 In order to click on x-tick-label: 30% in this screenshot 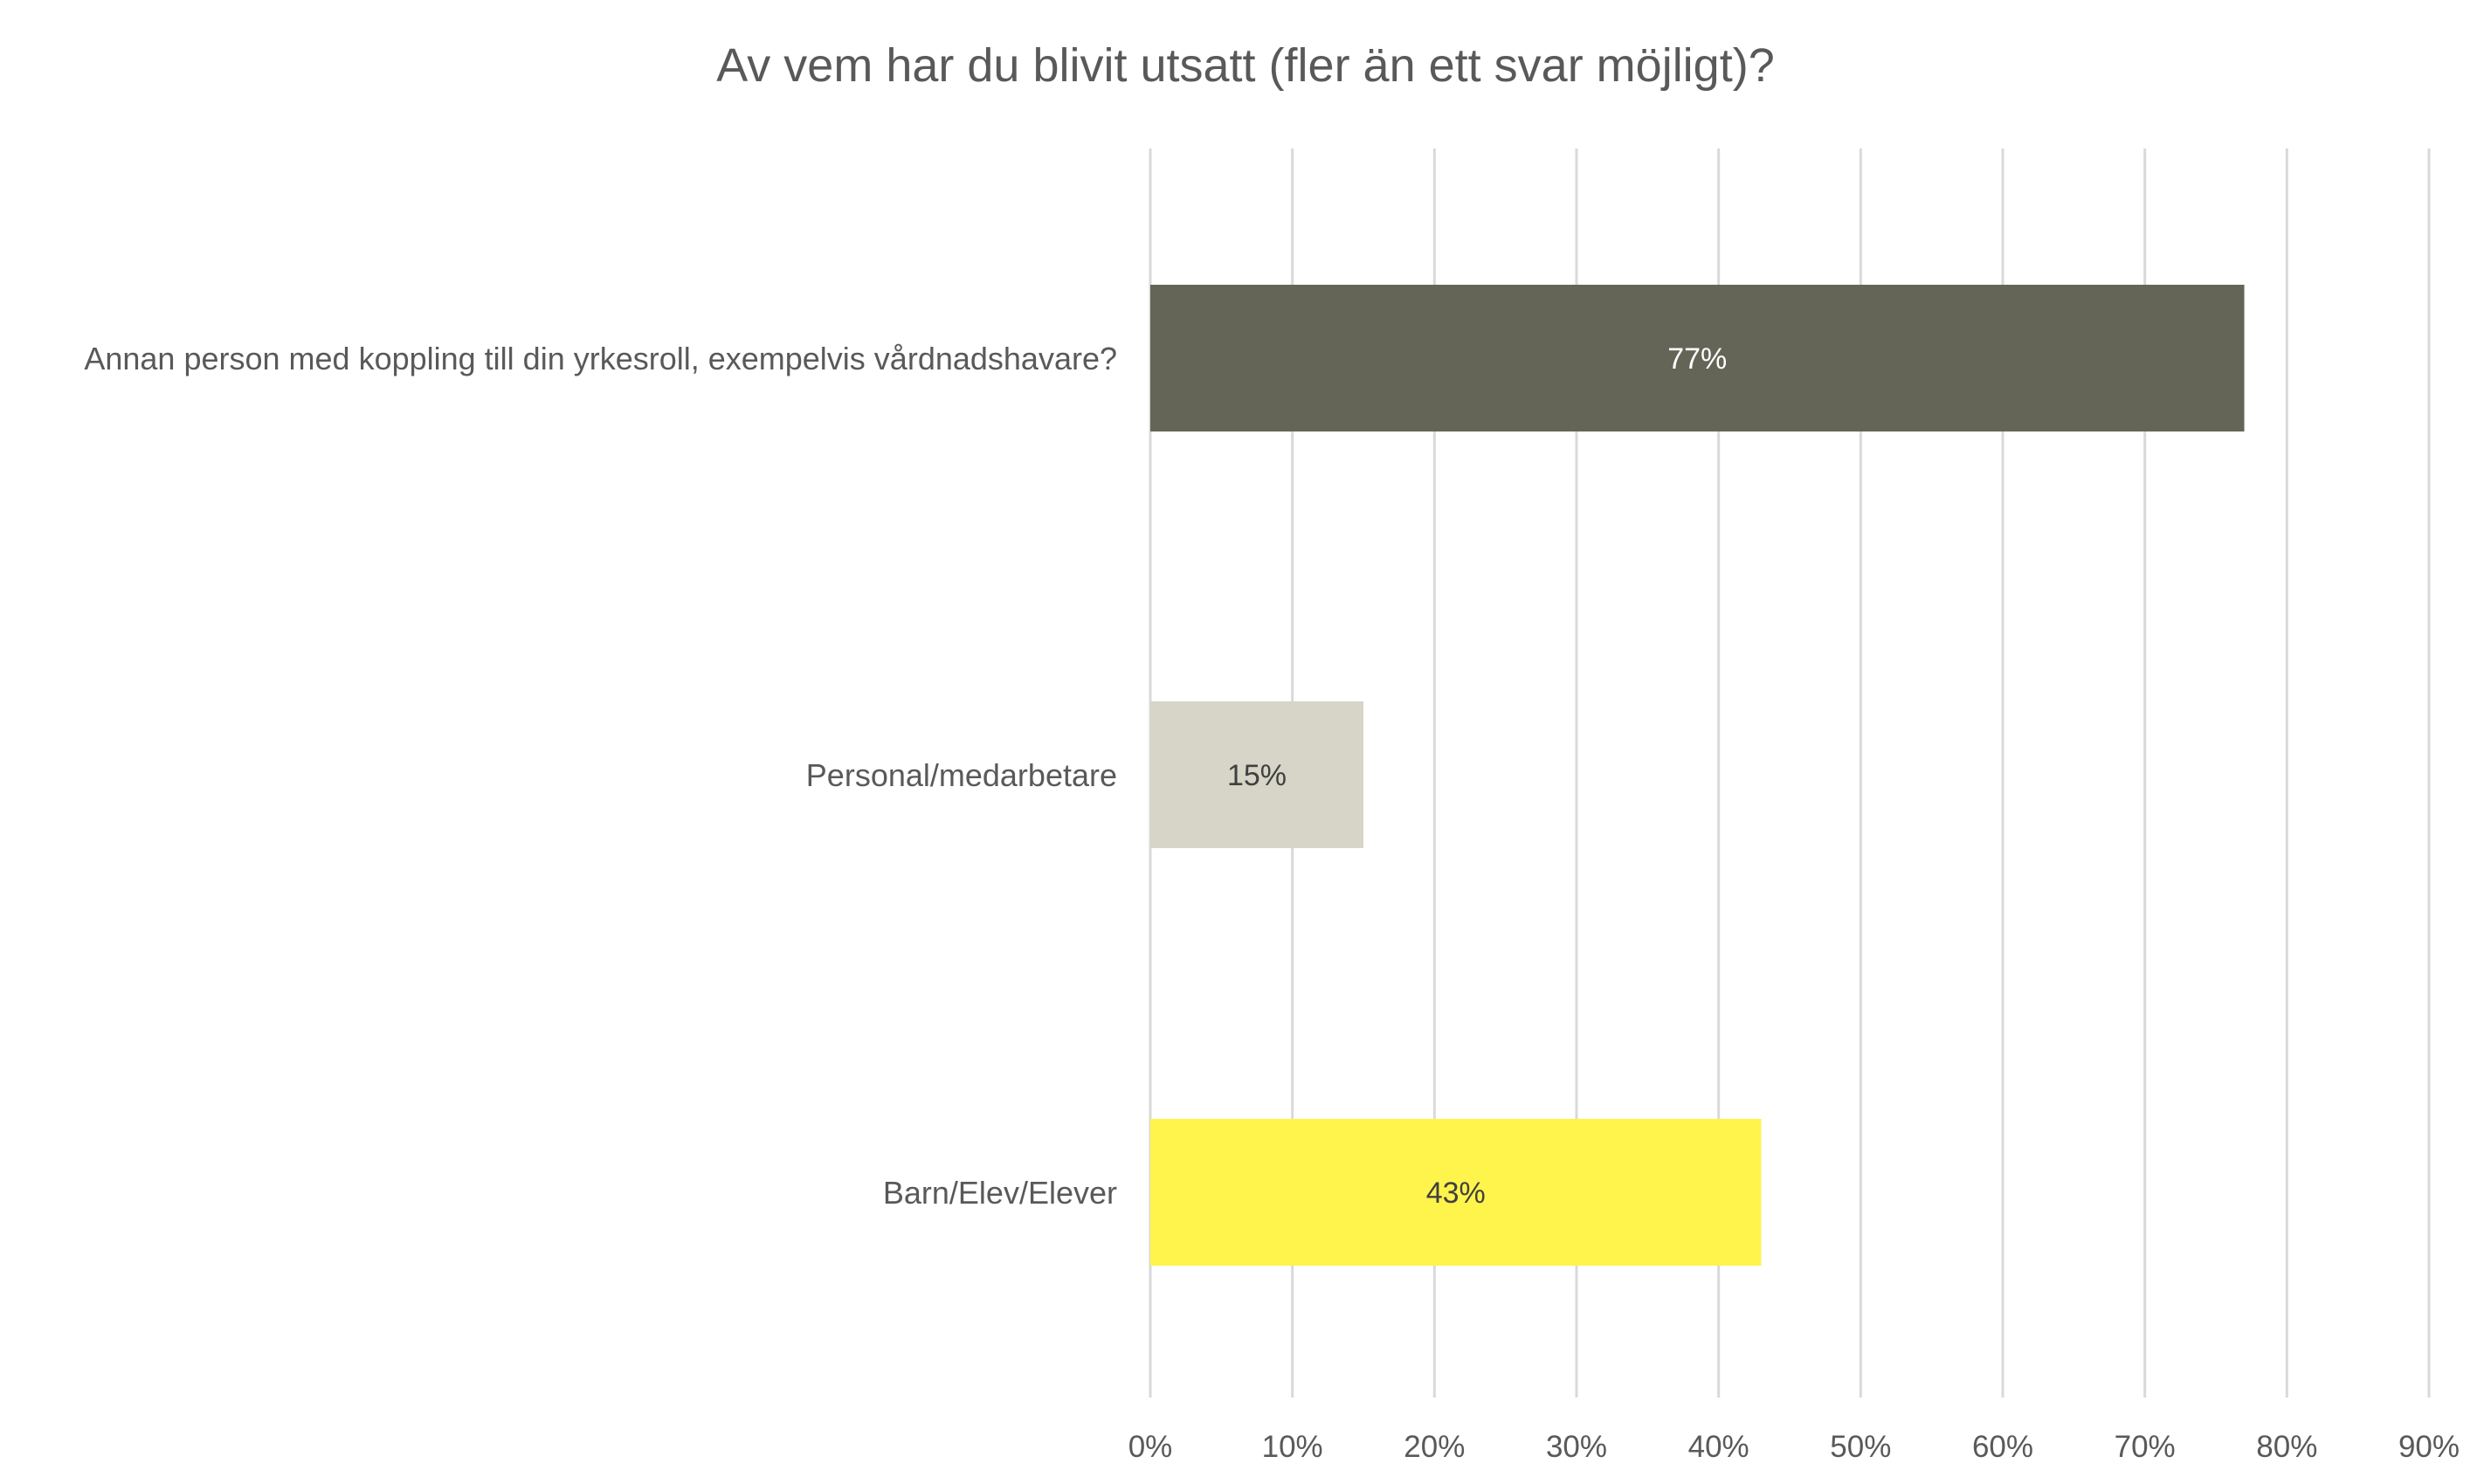, I will do `click(1576, 1447)`.